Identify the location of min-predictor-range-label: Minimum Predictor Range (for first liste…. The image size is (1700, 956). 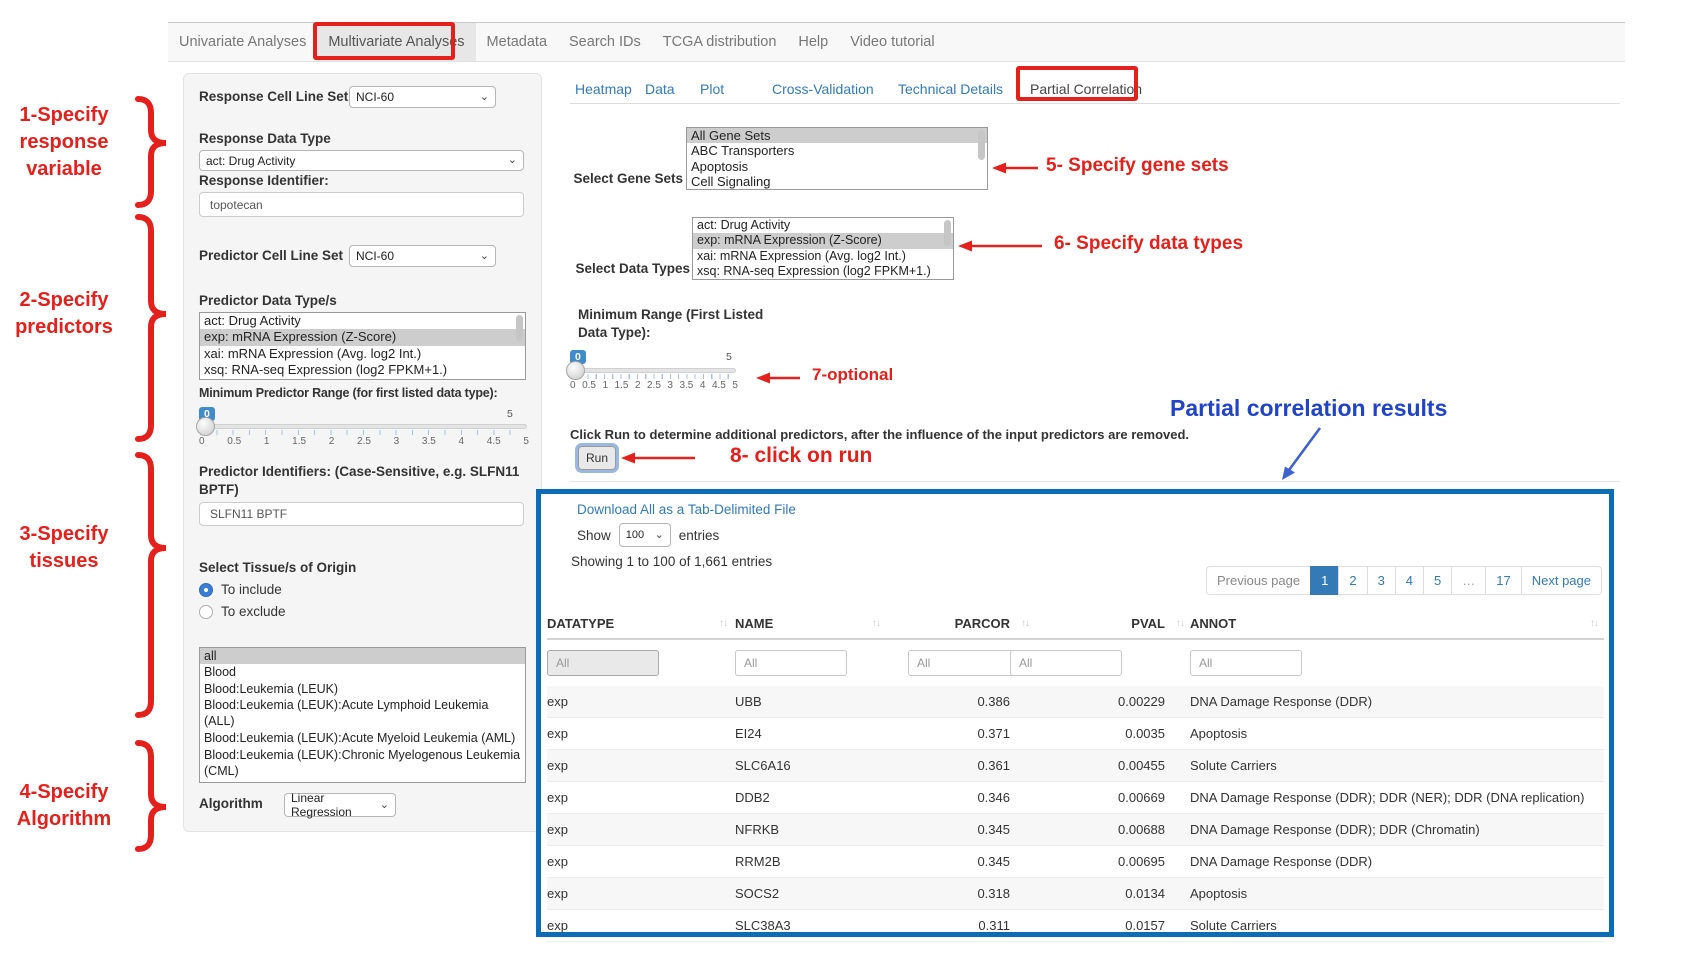
(348, 393).